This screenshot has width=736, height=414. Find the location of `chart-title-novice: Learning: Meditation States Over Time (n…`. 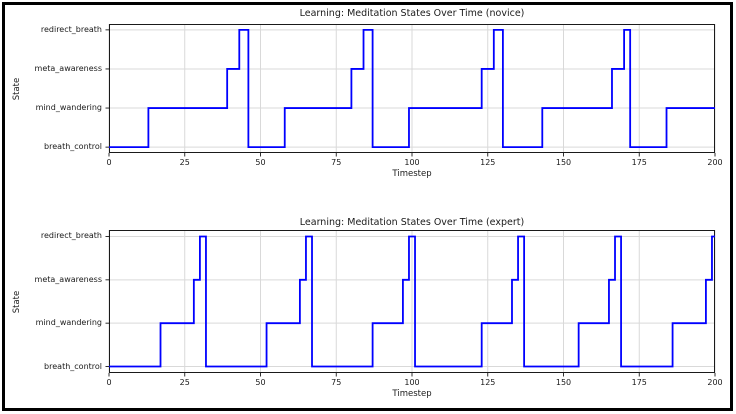

chart-title-novice: Learning: Meditation States Over Time (n… is located at coordinates (412, 13).